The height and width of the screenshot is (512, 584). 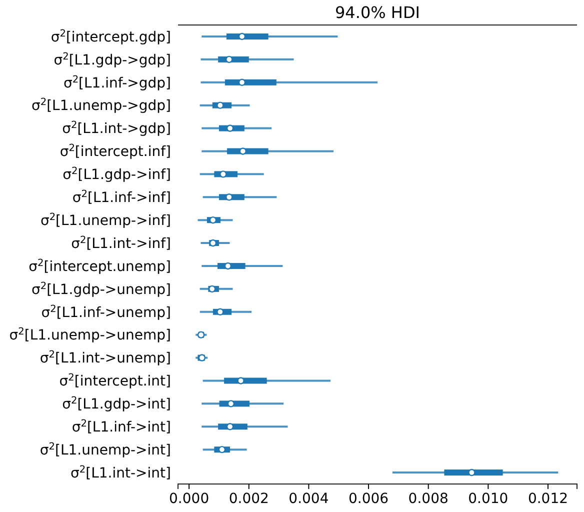 I want to click on x-tick-label: 0.012, so click(x=548, y=498).